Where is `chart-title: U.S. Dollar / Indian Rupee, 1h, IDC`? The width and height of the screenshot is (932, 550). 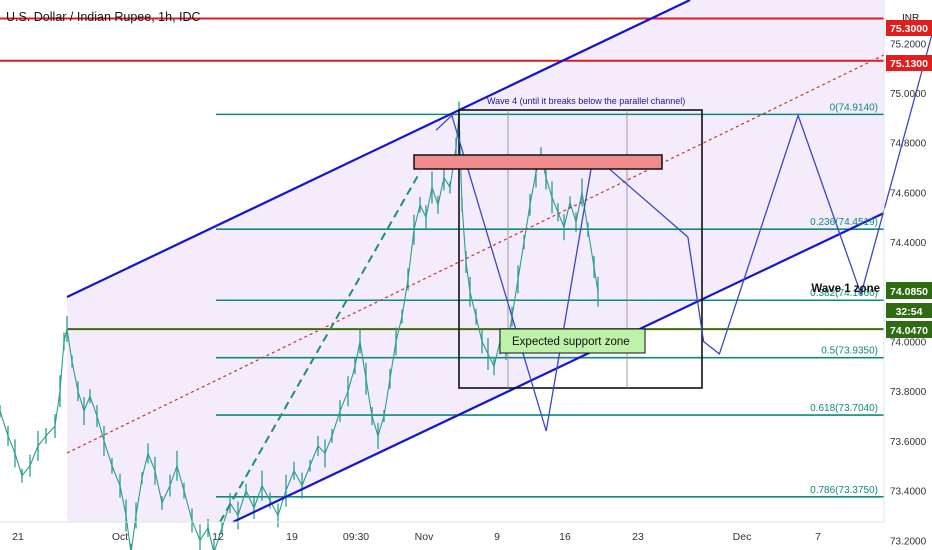
chart-title: U.S. Dollar / Indian Rupee, 1h, IDC is located at coordinates (103, 17).